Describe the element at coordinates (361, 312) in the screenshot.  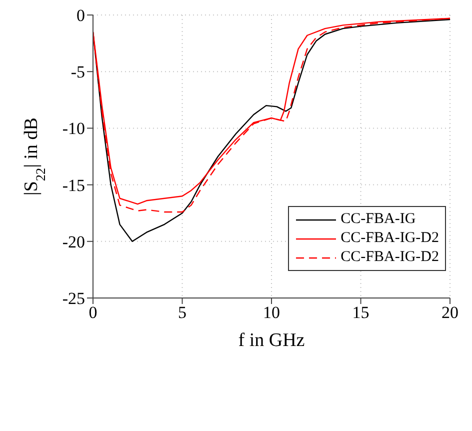
I see `x-tick-label: 15` at that location.